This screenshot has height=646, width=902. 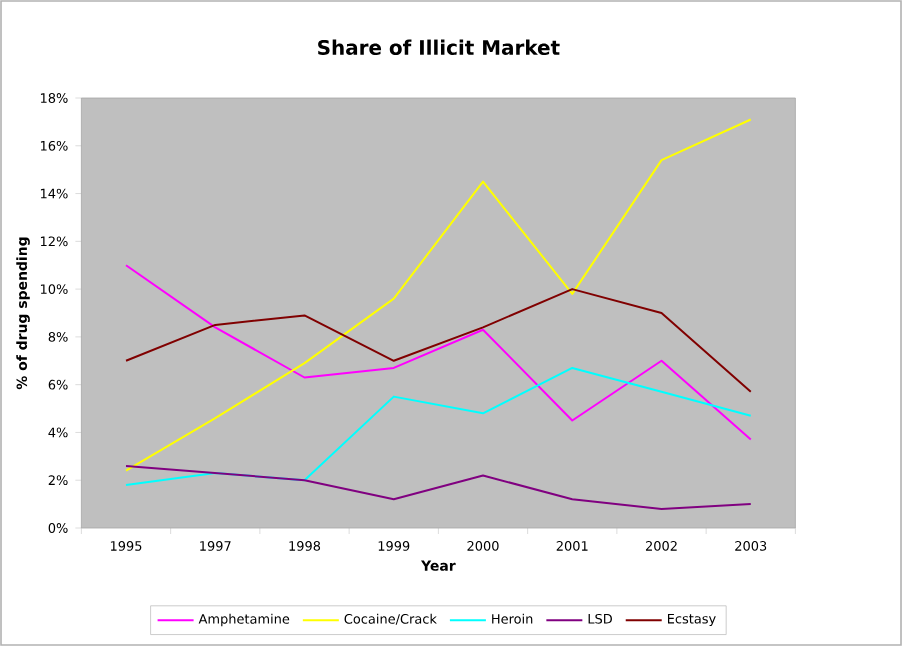 I want to click on line-series, so click(x=438, y=340).